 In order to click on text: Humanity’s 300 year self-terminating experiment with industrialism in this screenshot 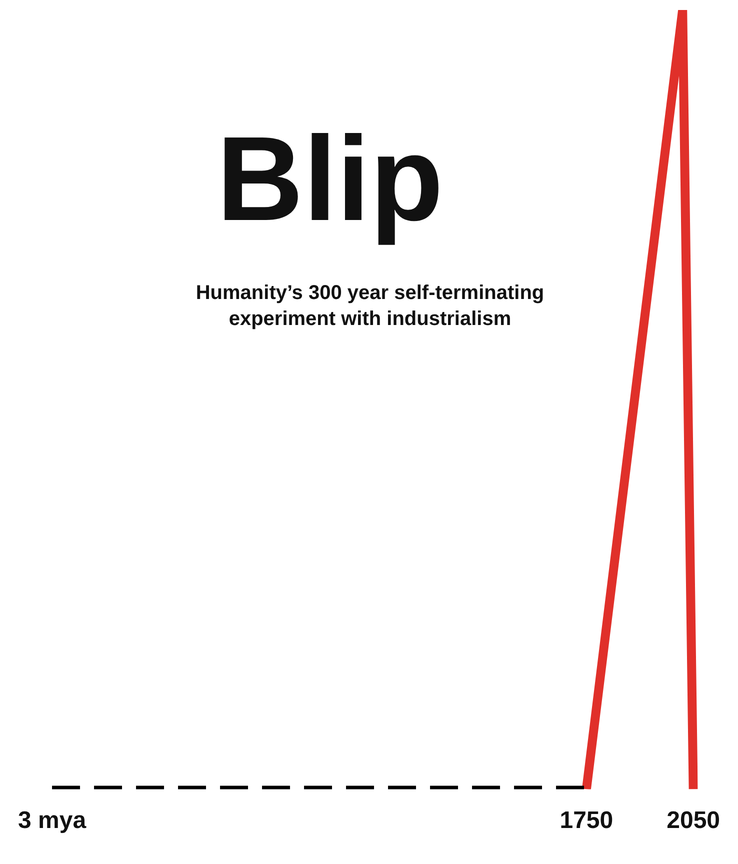, I will do `click(370, 306)`.